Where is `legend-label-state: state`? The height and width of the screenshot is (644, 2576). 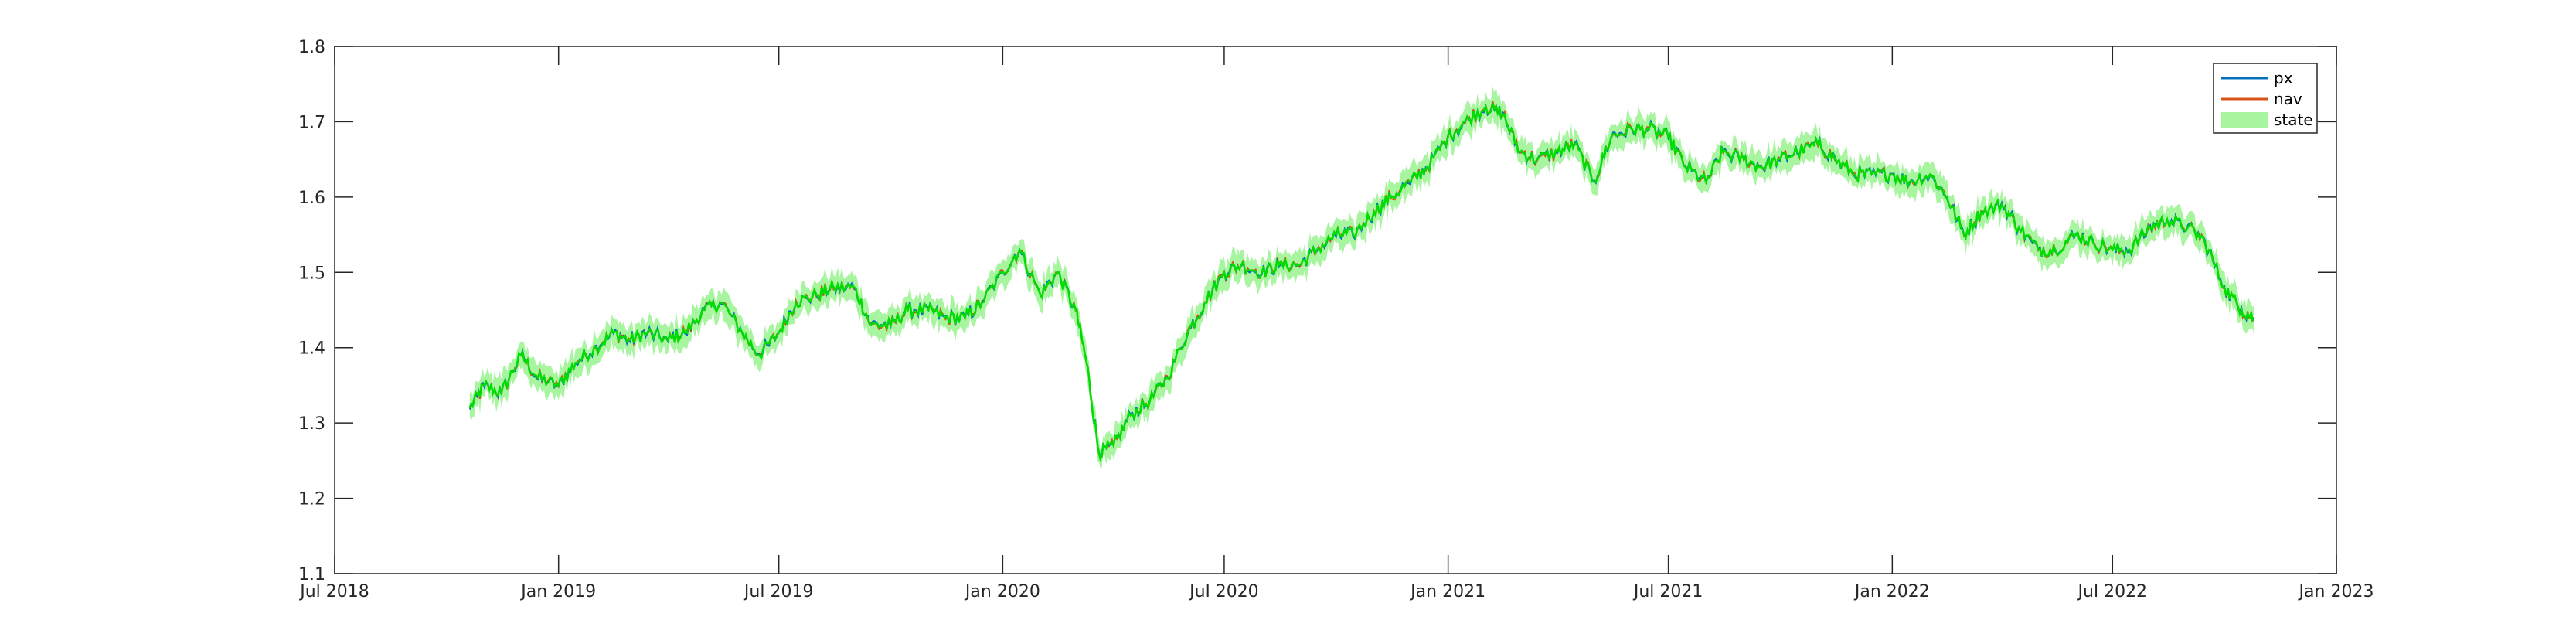 legend-label-state: state is located at coordinates (2293, 120).